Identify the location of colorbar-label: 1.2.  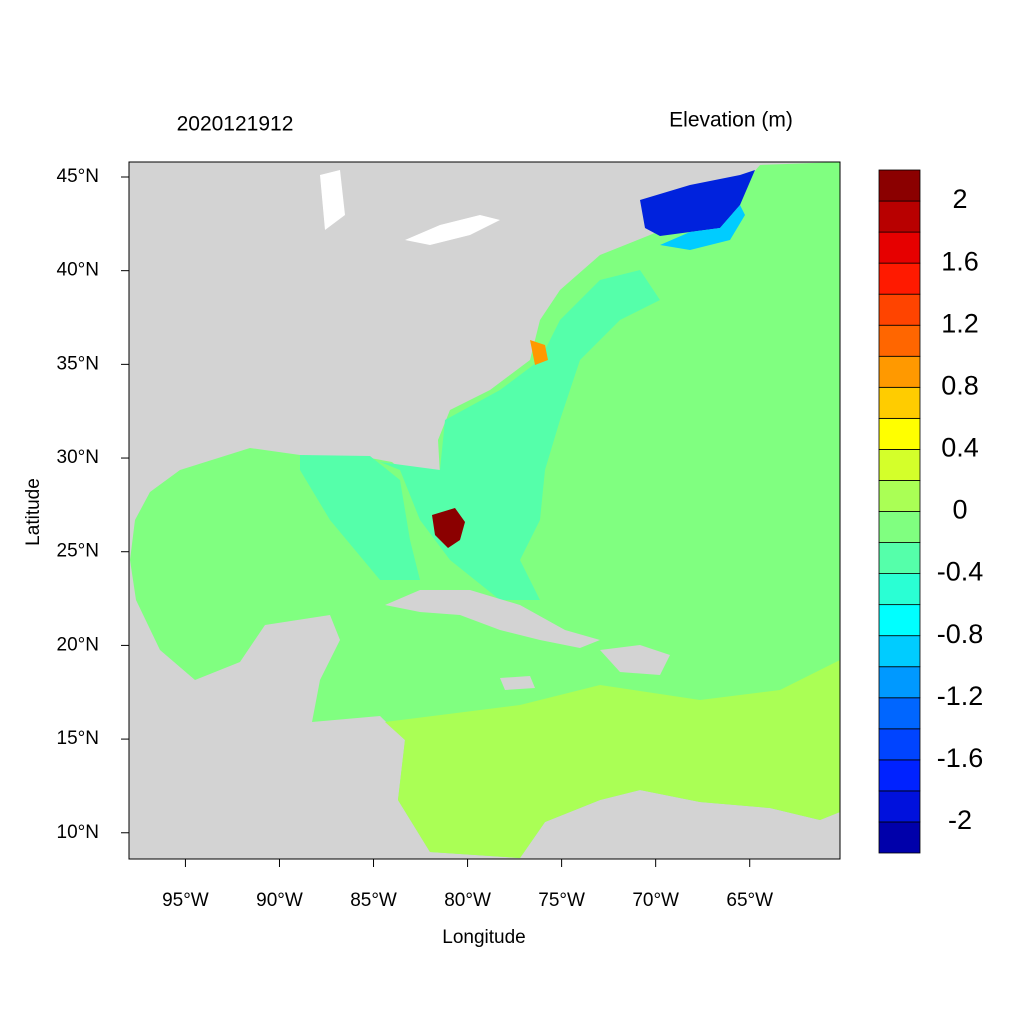
(960, 323).